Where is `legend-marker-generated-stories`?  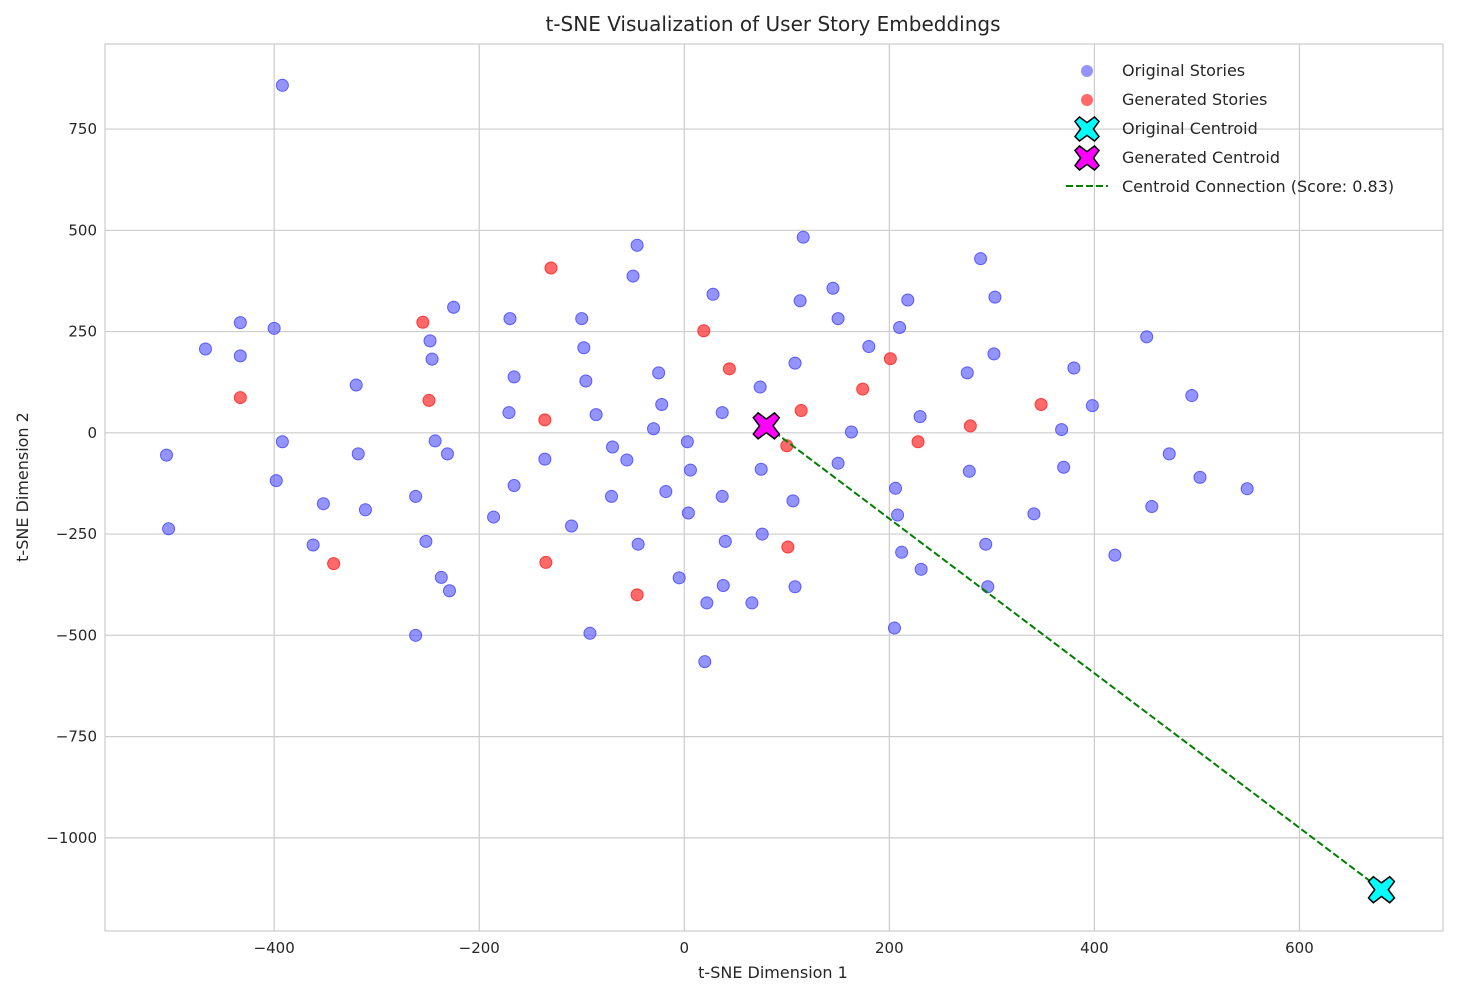
legend-marker-generated-stories is located at coordinates (1087, 100).